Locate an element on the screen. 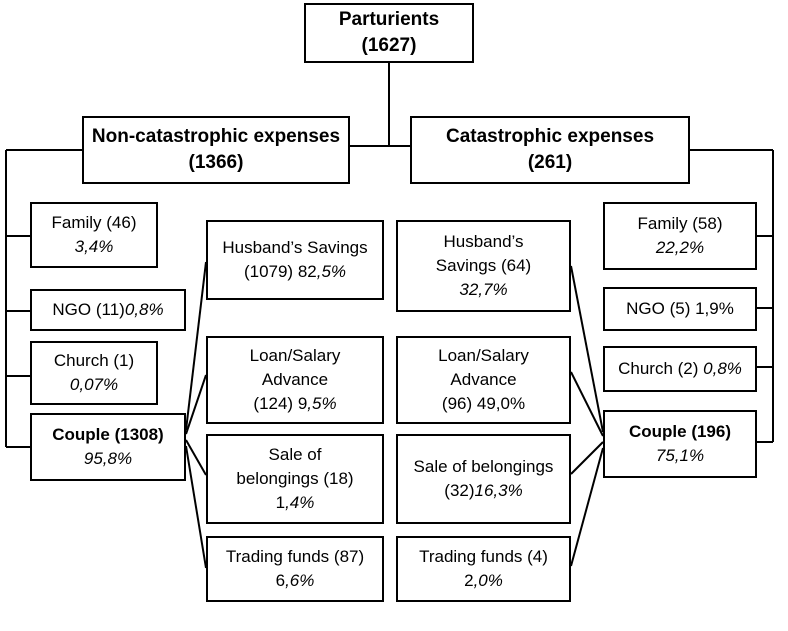  left-header-box: Non-catastrophic expenses (1366) is located at coordinates (216, 150).